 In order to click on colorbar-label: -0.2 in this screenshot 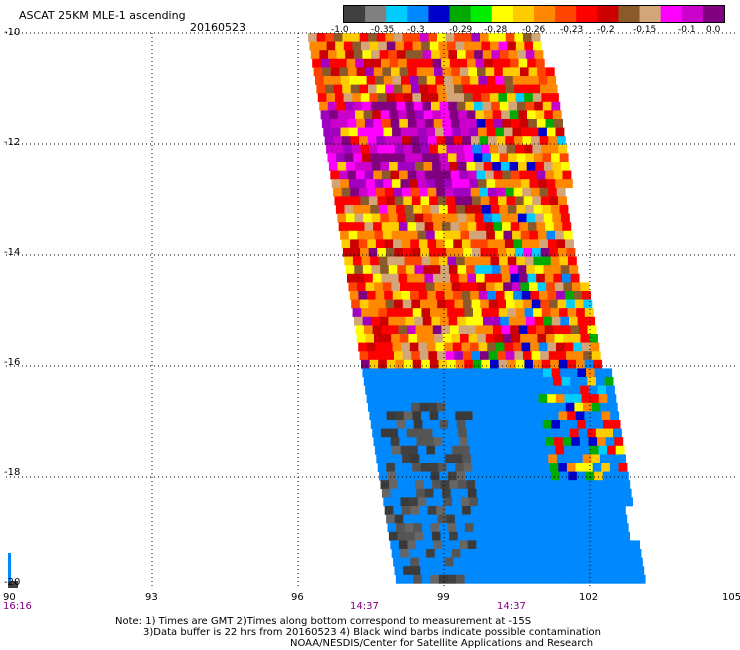, I will do `click(606, 30)`.